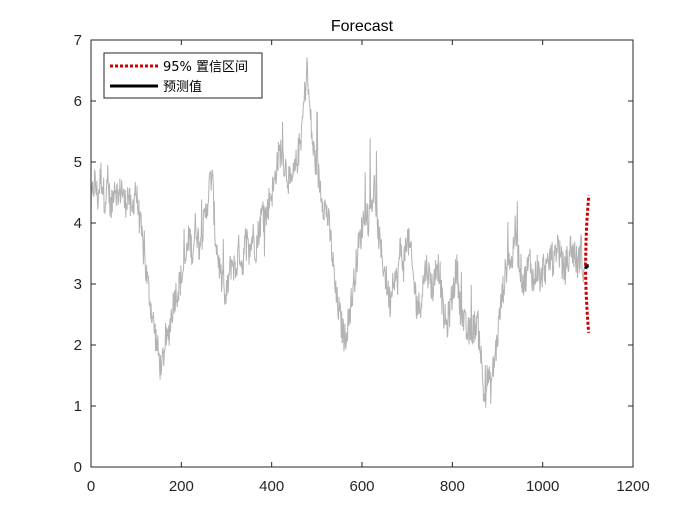  Describe the element at coordinates (78, 101) in the screenshot. I see `y-tick-label: 6` at that location.